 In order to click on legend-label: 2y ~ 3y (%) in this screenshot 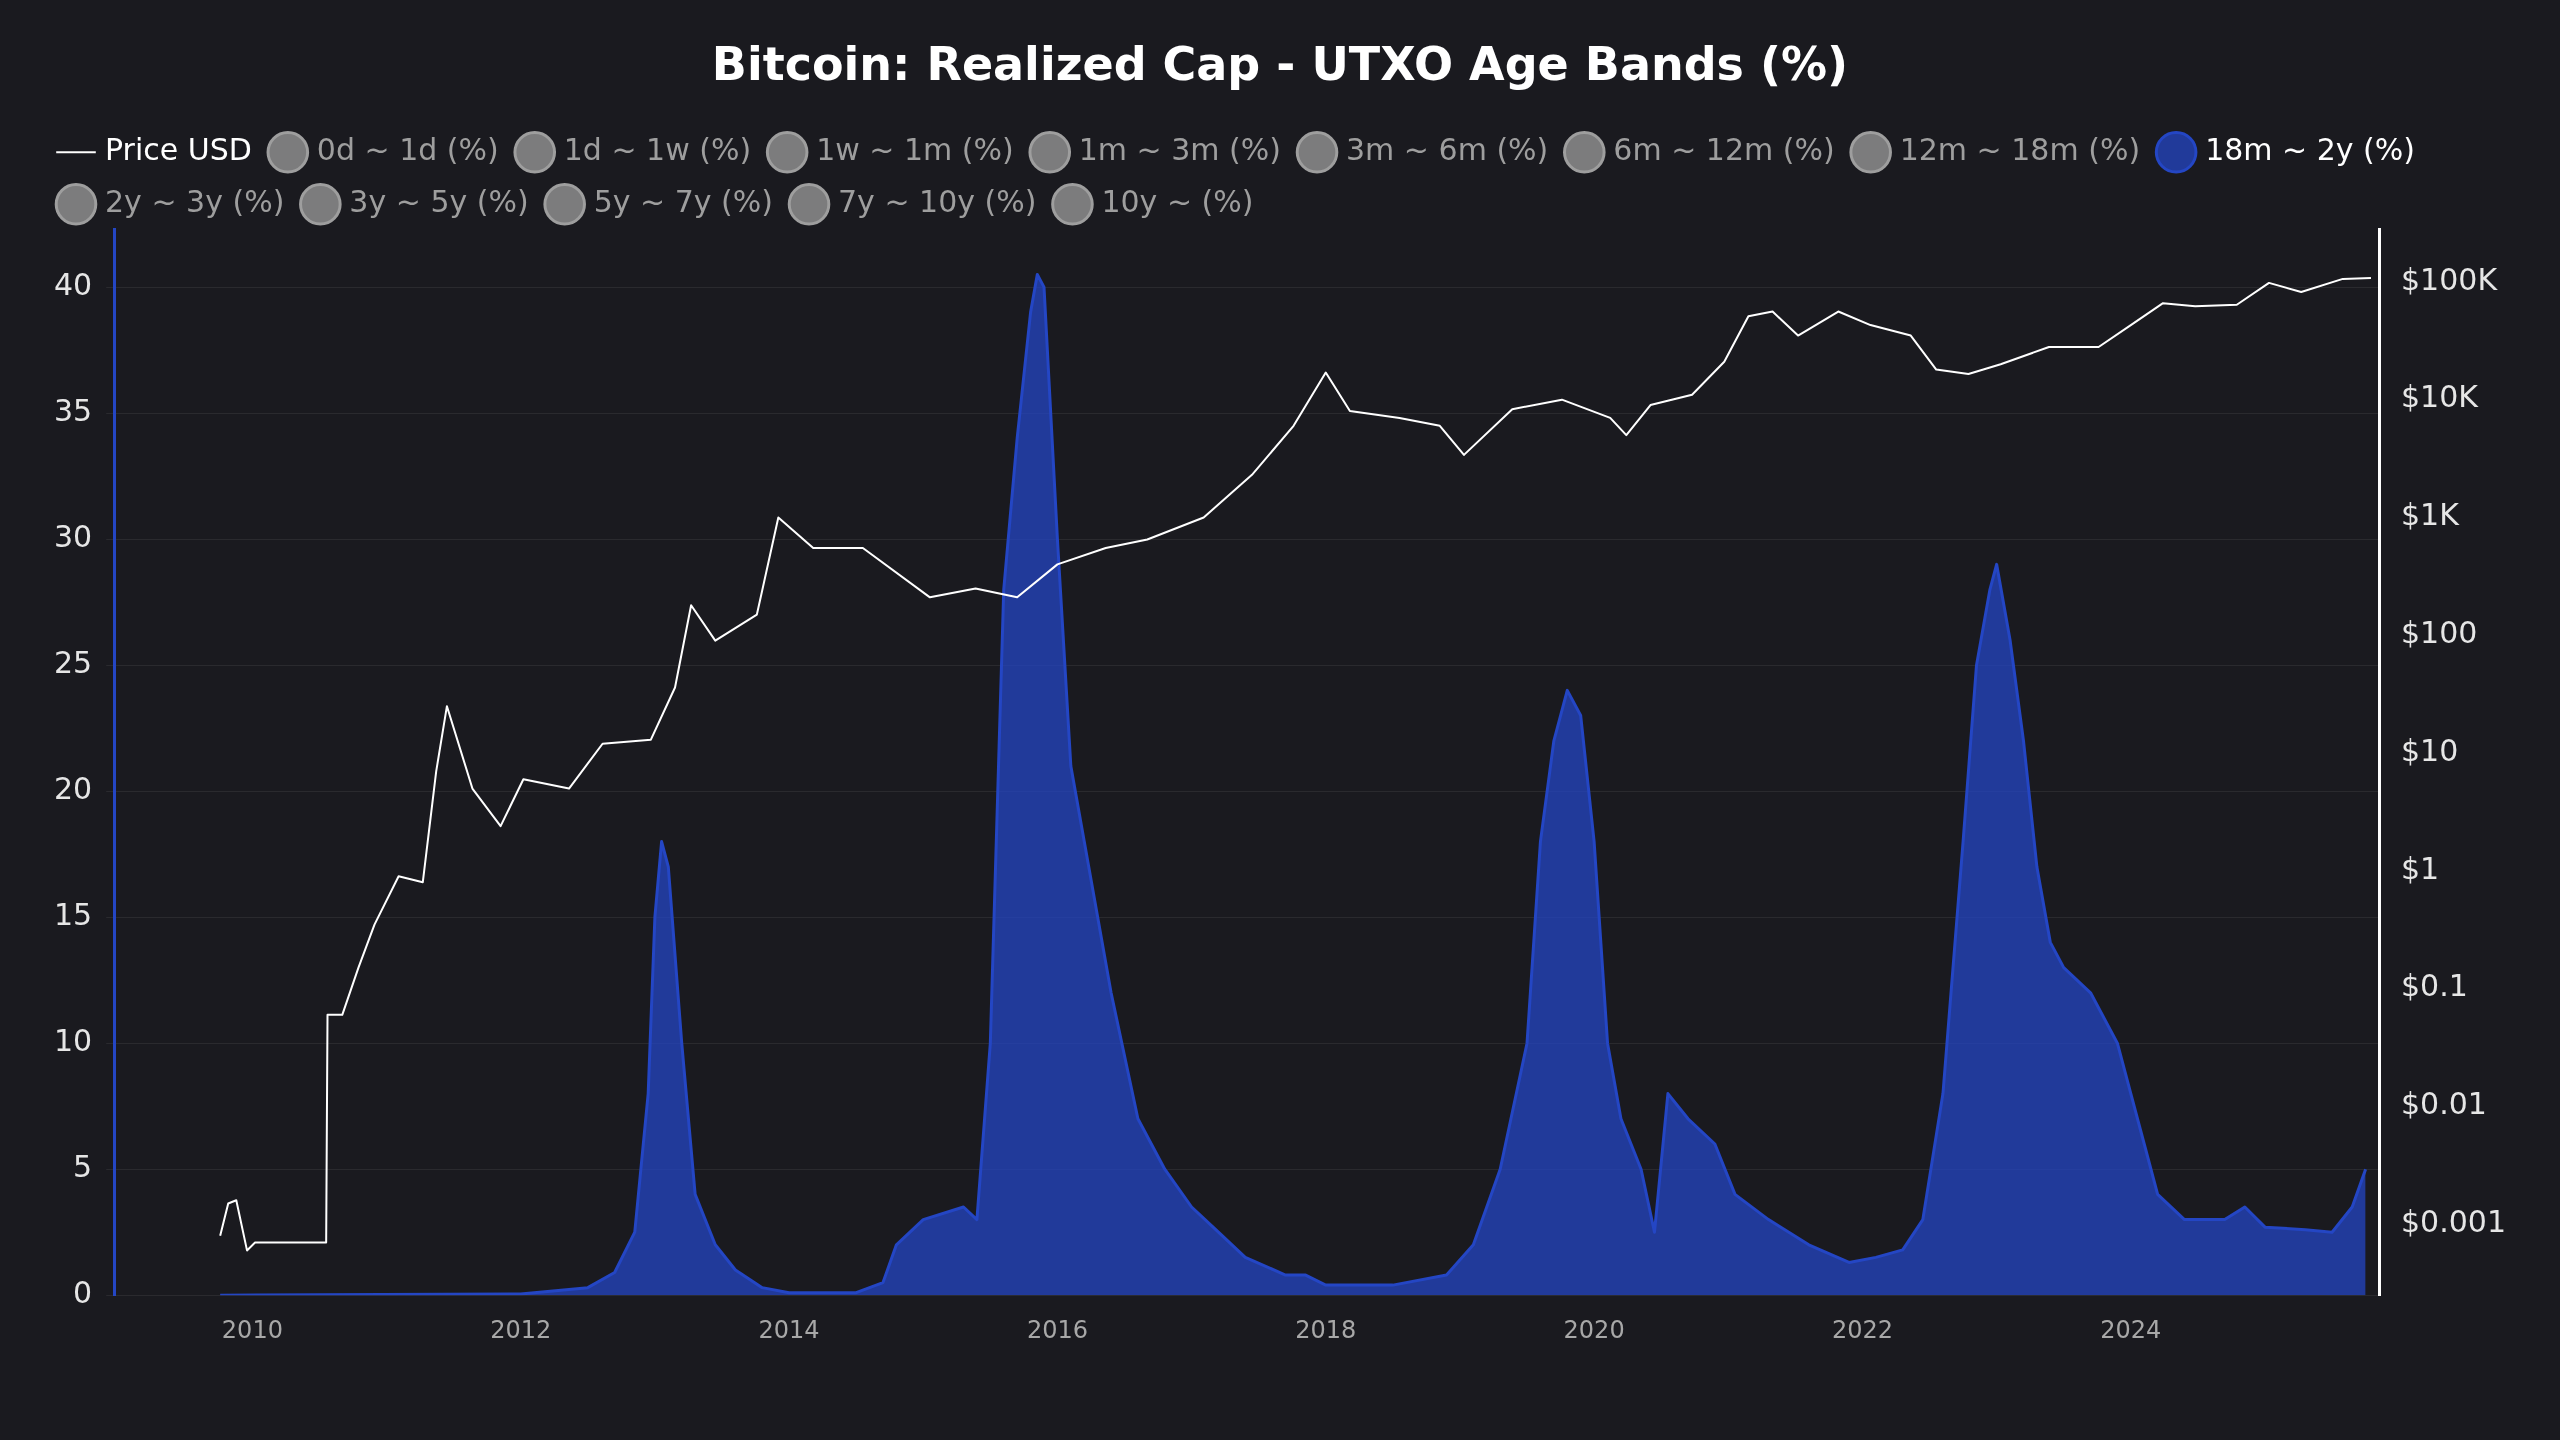, I will do `click(195, 201)`.